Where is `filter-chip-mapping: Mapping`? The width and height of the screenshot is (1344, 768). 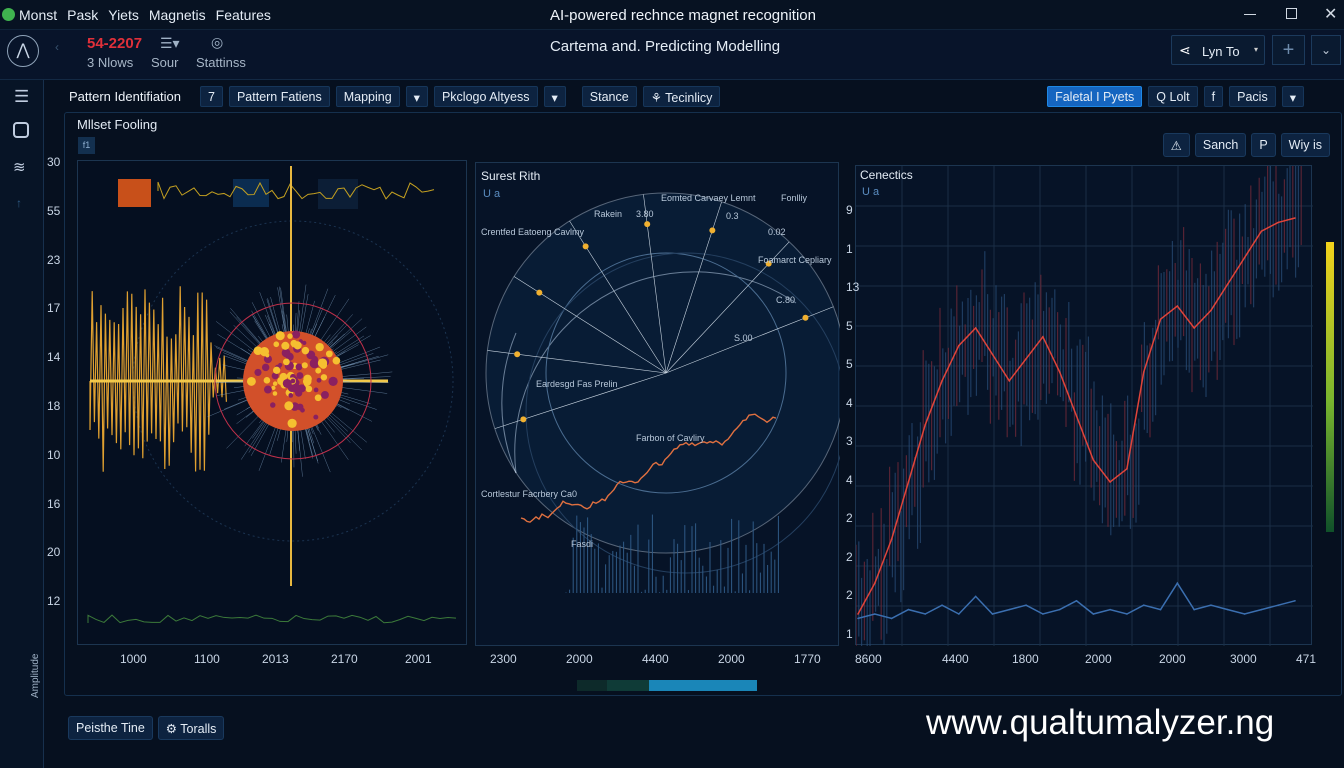
filter-chip-mapping: Mapping is located at coordinates (367, 96).